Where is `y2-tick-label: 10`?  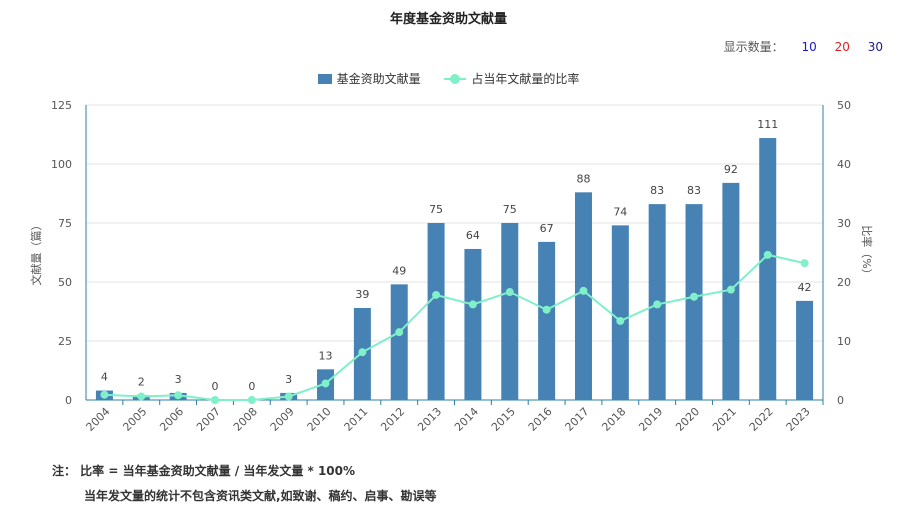
y2-tick-label: 10 is located at coordinates (844, 341).